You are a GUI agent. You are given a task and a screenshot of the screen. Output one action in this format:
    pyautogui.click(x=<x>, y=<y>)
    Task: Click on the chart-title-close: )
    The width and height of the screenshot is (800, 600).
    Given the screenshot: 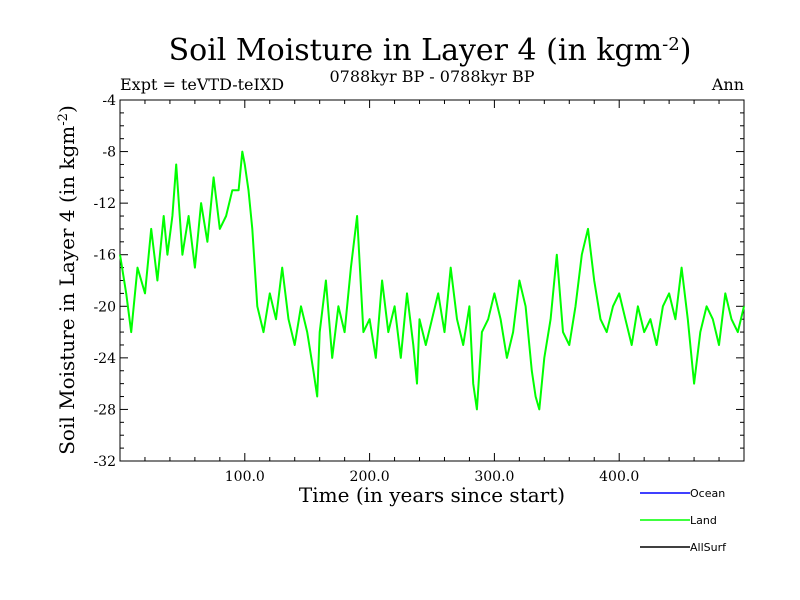 What is the action you would take?
    pyautogui.click(x=686, y=50)
    